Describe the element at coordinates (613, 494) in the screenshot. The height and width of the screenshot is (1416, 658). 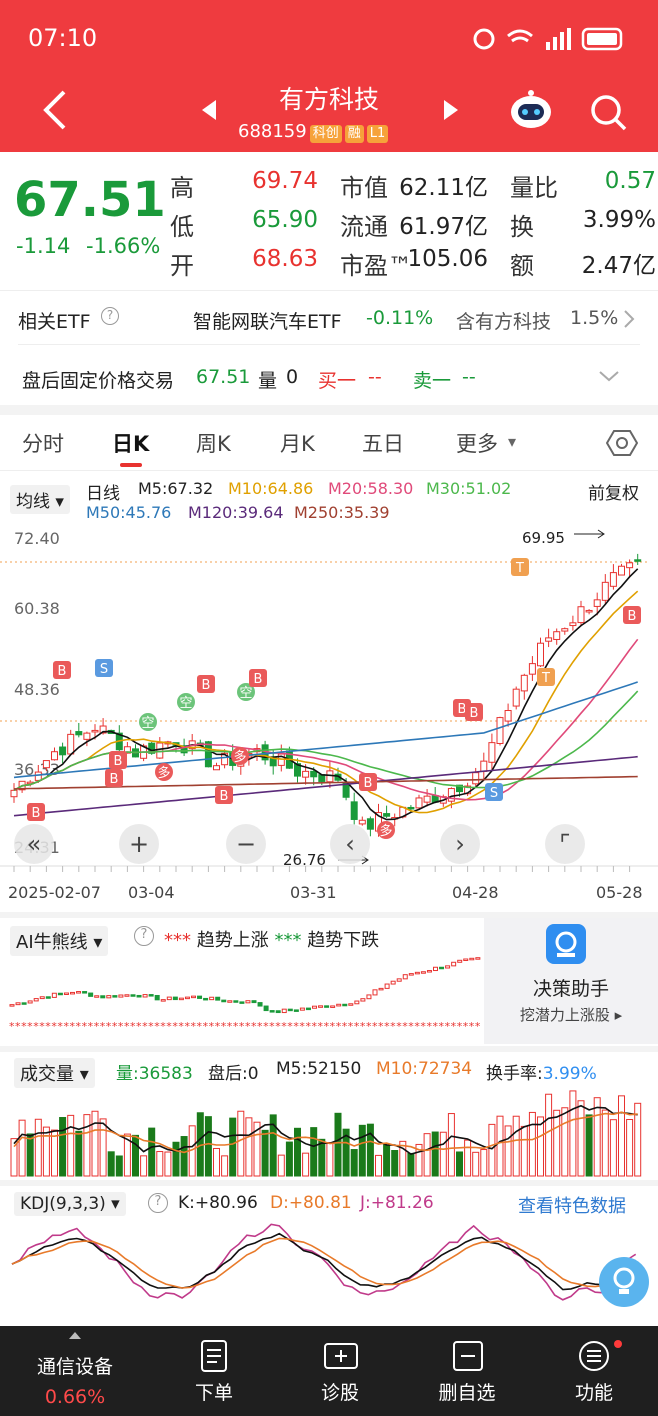
I see `restore: 前复权` at that location.